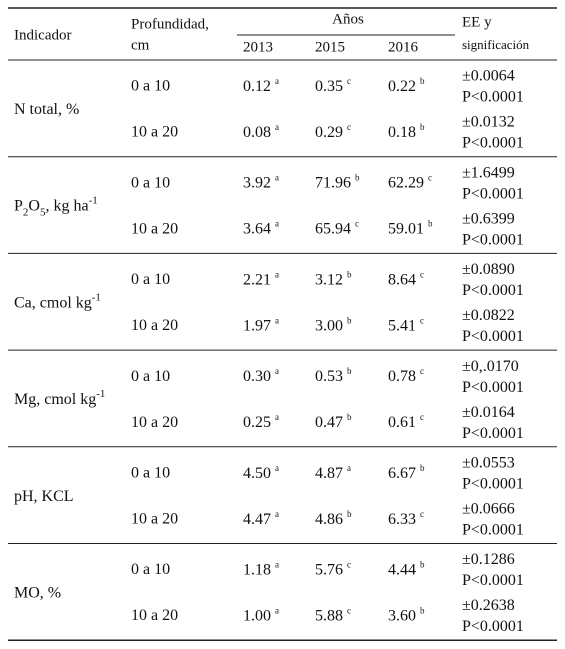 The image size is (565, 649). What do you see at coordinates (488, 462) in the screenshot?
I see `ee: ±0.0553` at bounding box center [488, 462].